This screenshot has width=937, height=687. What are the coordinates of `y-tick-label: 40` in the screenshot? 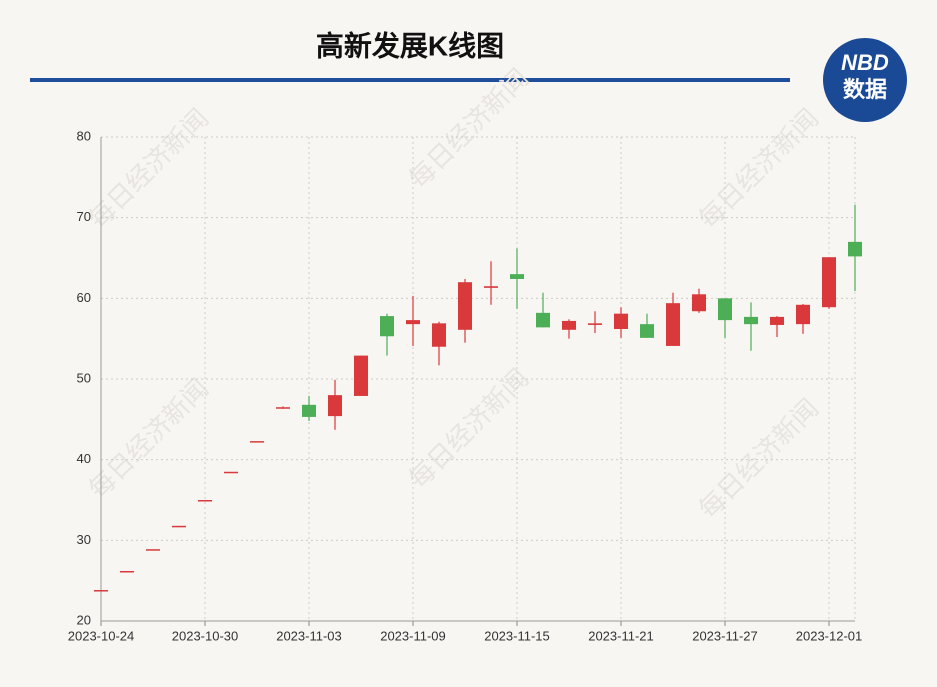 It's located at (84, 458).